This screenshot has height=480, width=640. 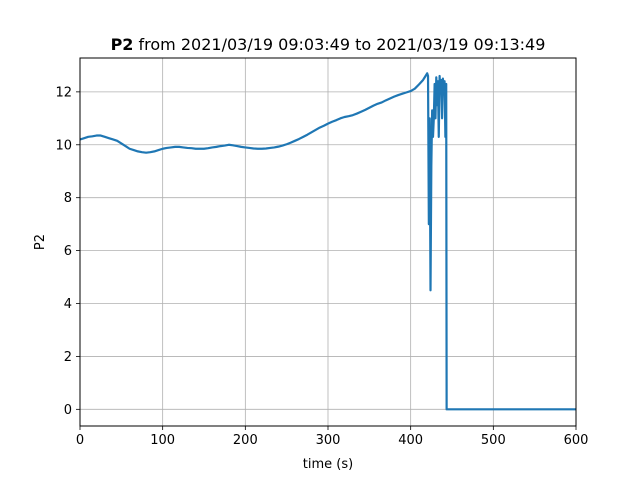 What do you see at coordinates (493, 440) in the screenshot?
I see `x-tick-label: 500` at bounding box center [493, 440].